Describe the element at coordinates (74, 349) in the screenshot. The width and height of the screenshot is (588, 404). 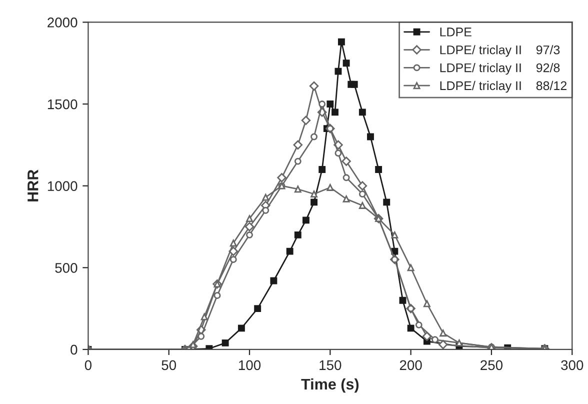
I see `y-tick-label: 0` at that location.